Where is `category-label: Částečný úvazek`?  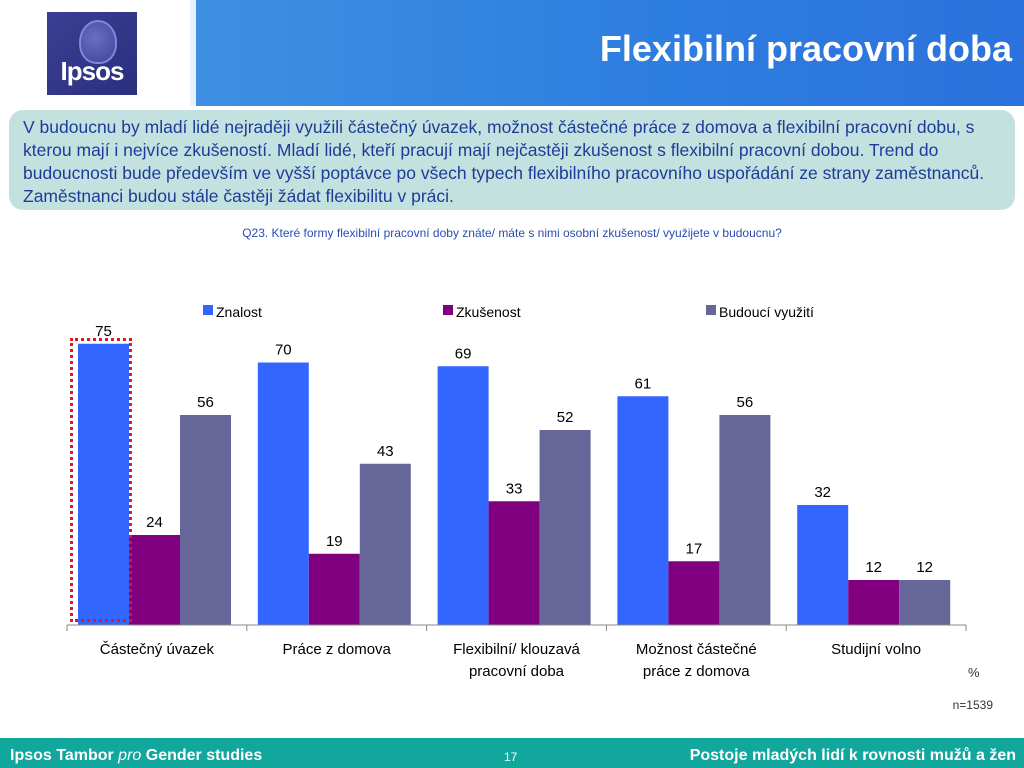
category-label: Částečný úvazek is located at coordinates (157, 649).